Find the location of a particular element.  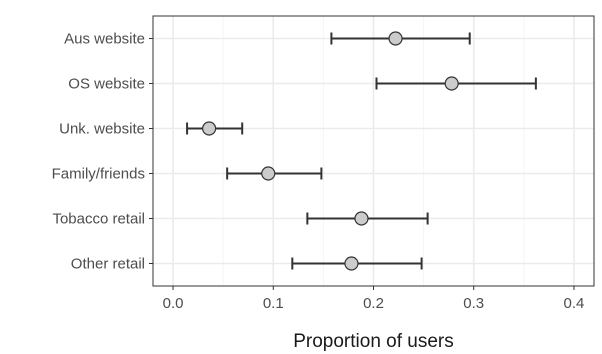

y-tick-label: Unk. website is located at coordinates (102, 129).